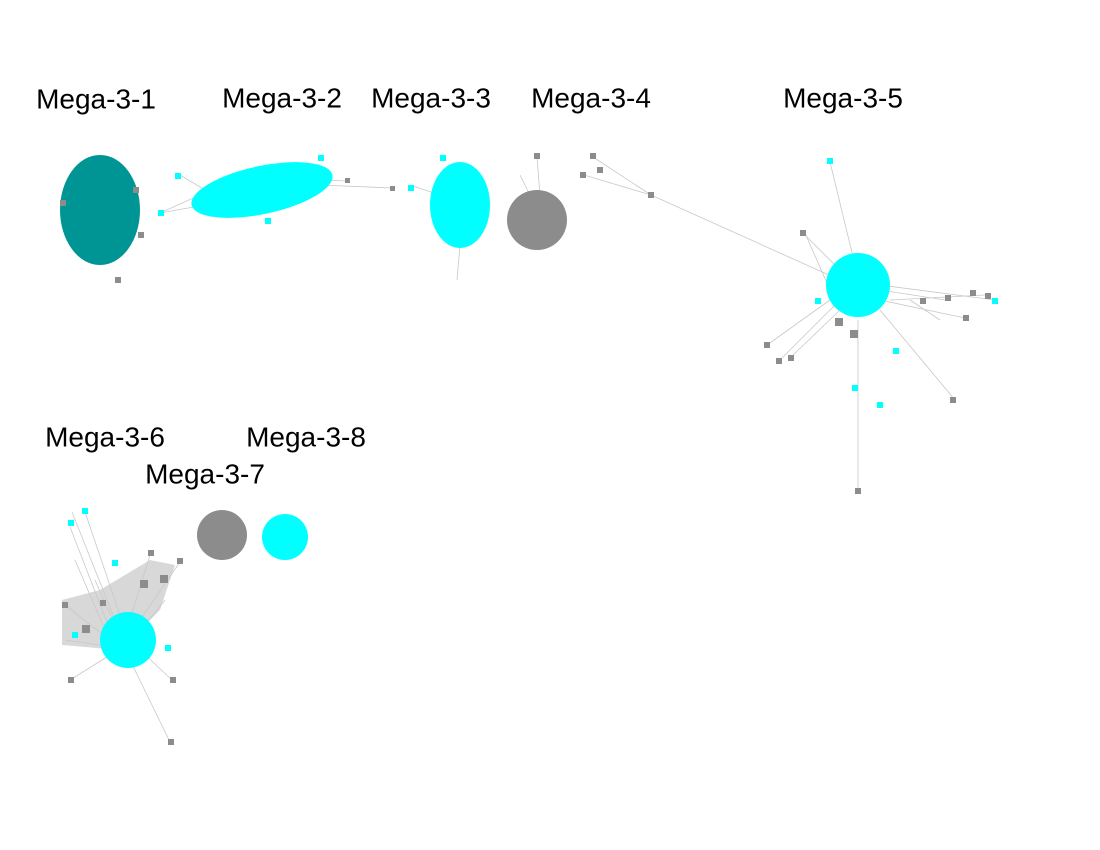  Describe the element at coordinates (205, 473) in the screenshot. I see `cluster-label: Mega-3-7` at that location.